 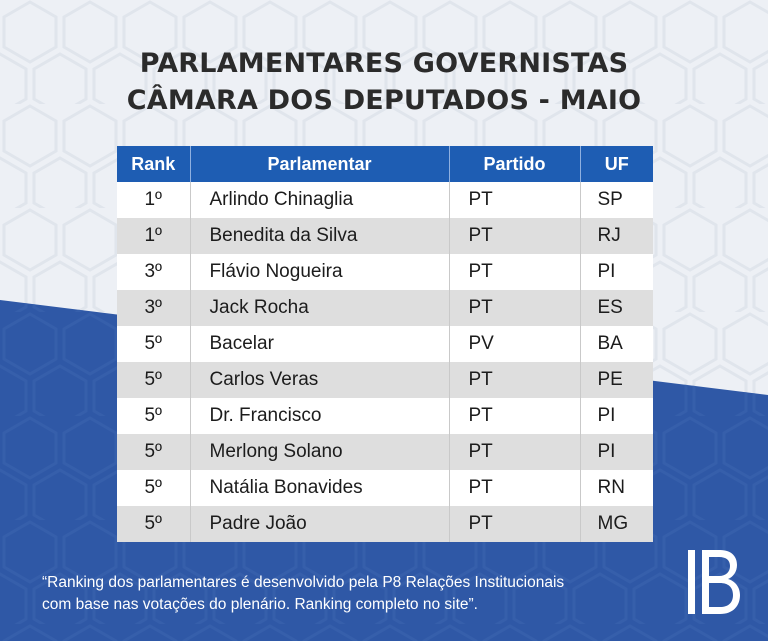 What do you see at coordinates (320, 200) in the screenshot?
I see `cell-name: Arlindo Chinaglia` at bounding box center [320, 200].